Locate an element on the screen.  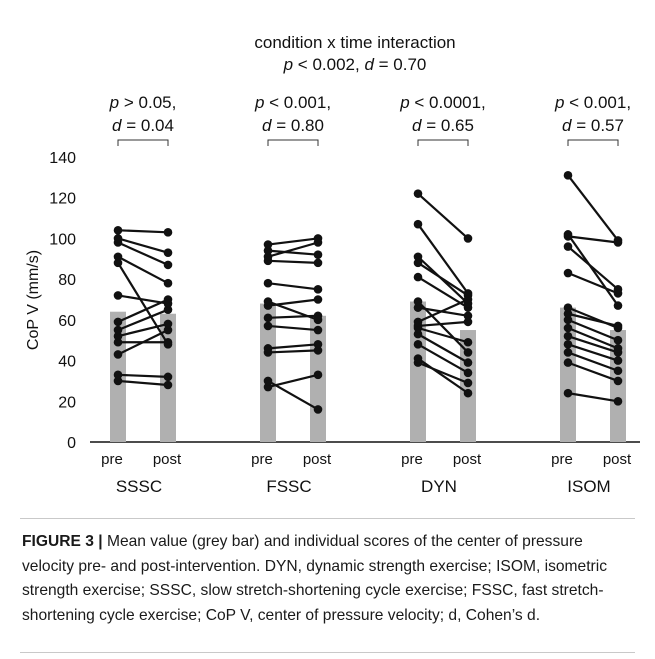
group-isom-label-post: post is located at coordinates (617, 459).